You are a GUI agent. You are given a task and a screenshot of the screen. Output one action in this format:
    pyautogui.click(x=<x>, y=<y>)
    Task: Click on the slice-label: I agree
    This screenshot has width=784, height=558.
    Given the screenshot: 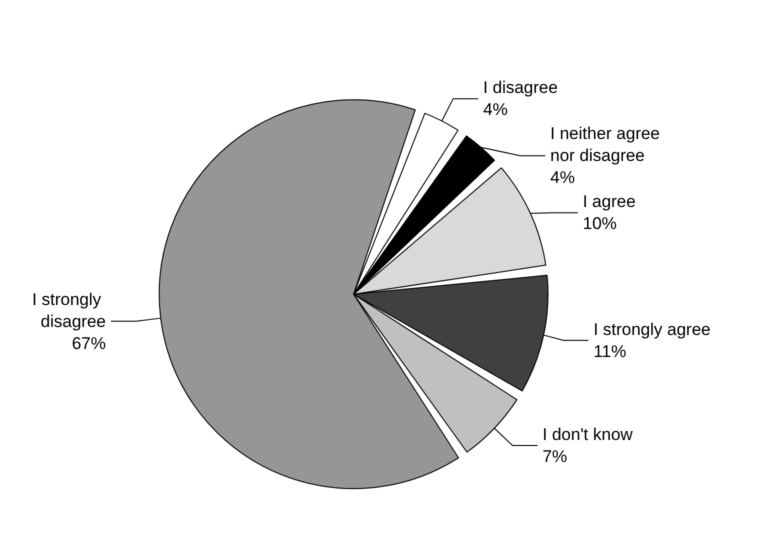 What is the action you would take?
    pyautogui.click(x=609, y=202)
    